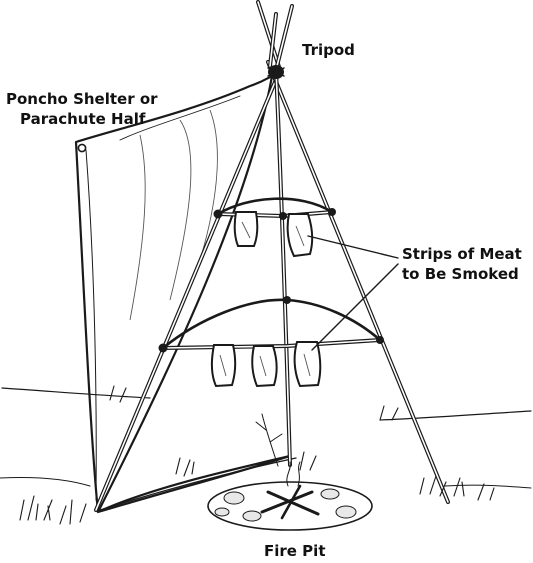 This screenshot has height=563, width=533. What do you see at coordinates (271, 324) in the screenshot?
I see `lower-rack` at bounding box center [271, 324].